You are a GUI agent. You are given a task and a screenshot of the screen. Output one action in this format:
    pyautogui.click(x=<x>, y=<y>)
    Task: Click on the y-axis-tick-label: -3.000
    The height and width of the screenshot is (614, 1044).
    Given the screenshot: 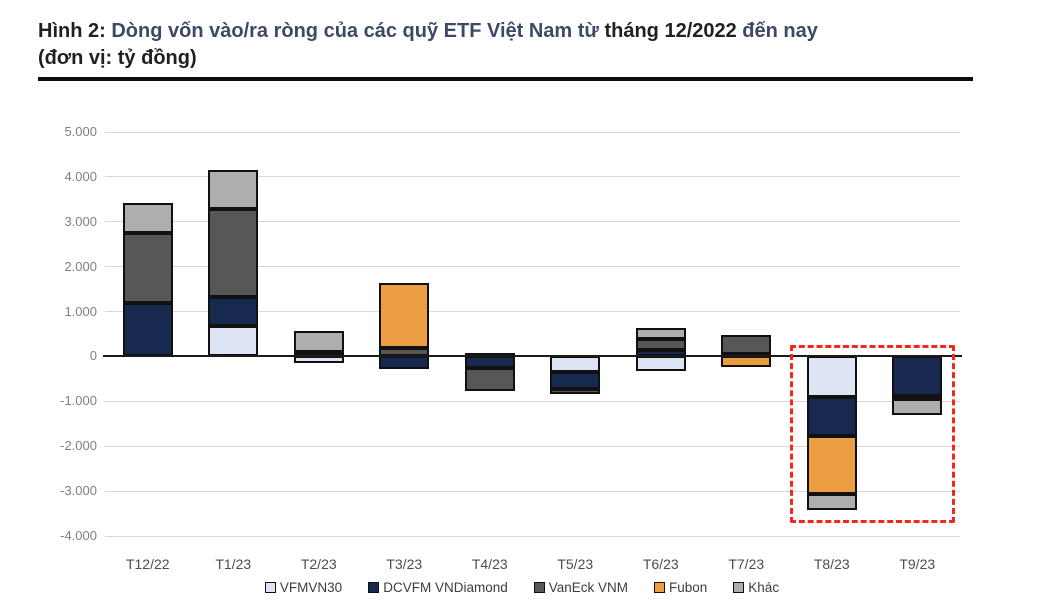 What is the action you would take?
    pyautogui.click(x=78, y=491)
    